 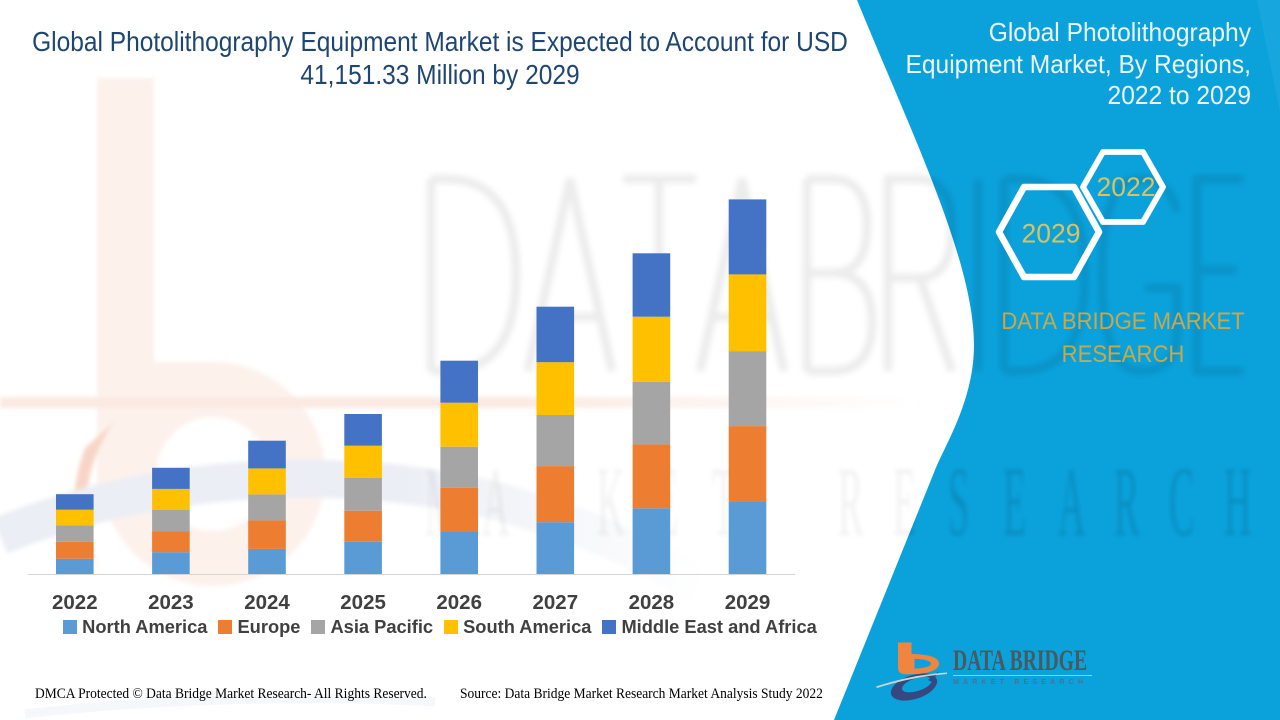 I want to click on svg-text: 2029, so click(x=1051, y=234).